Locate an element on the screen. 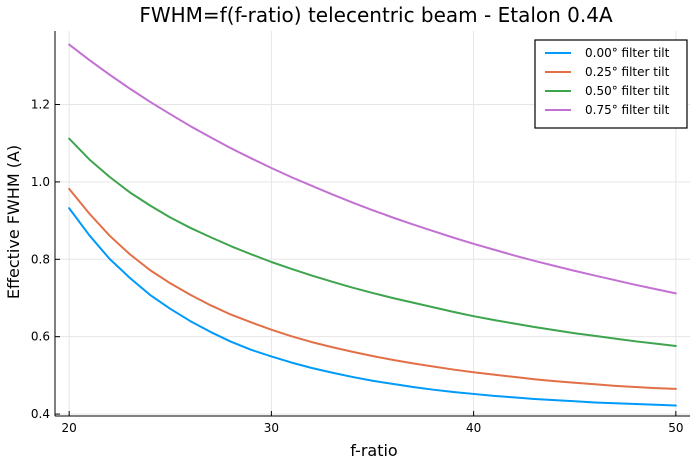 The image size is (698, 465). y-tick-label: 0.8 is located at coordinates (40, 259).